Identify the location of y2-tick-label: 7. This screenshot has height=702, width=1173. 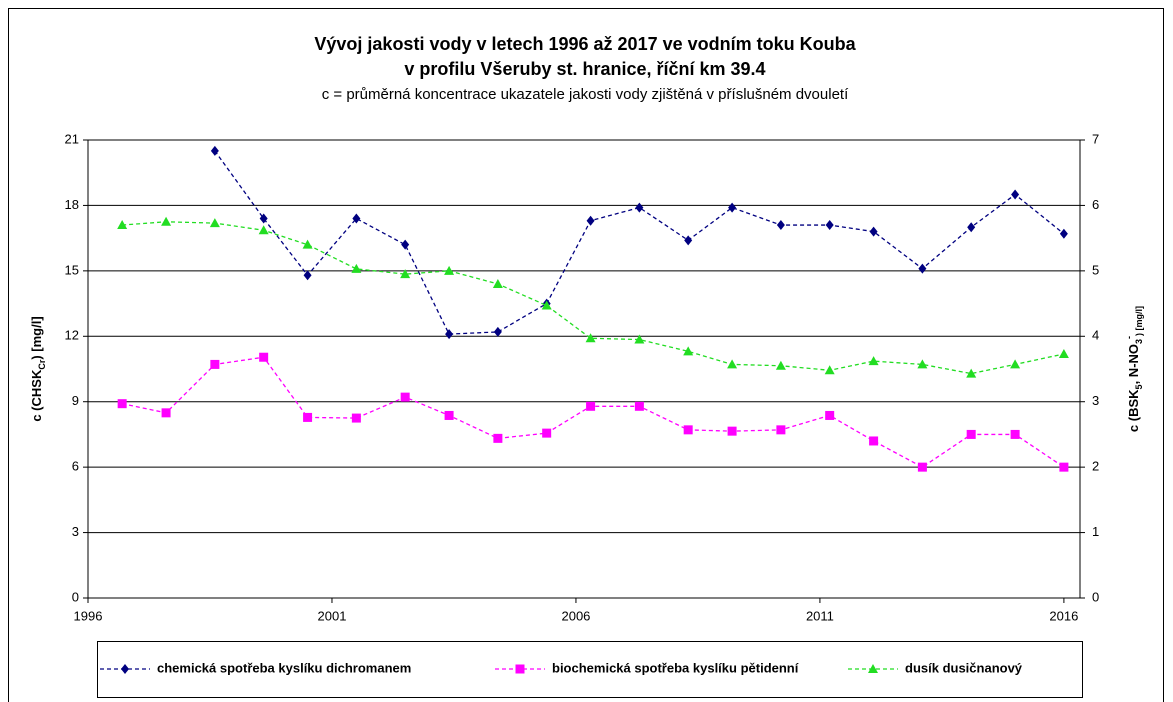
(1095, 138).